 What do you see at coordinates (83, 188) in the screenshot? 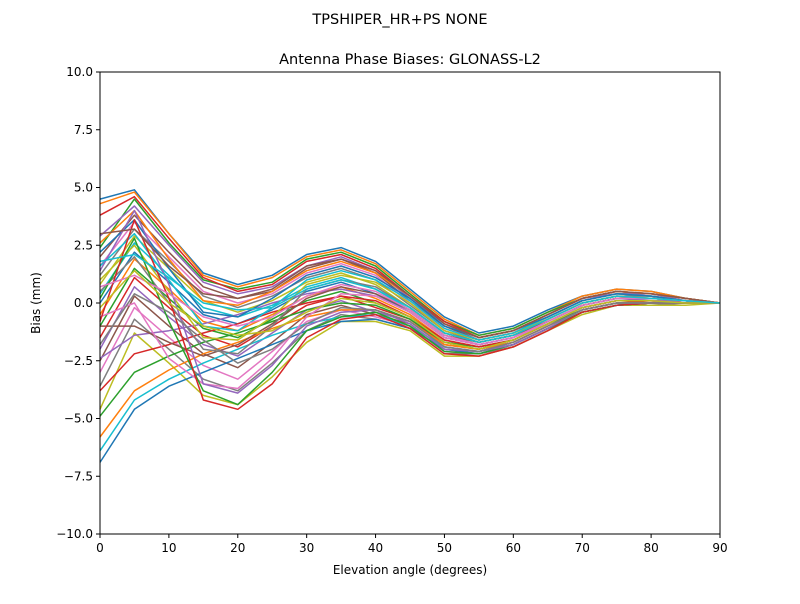
I see `y-tick-label: 5.0` at bounding box center [83, 188].